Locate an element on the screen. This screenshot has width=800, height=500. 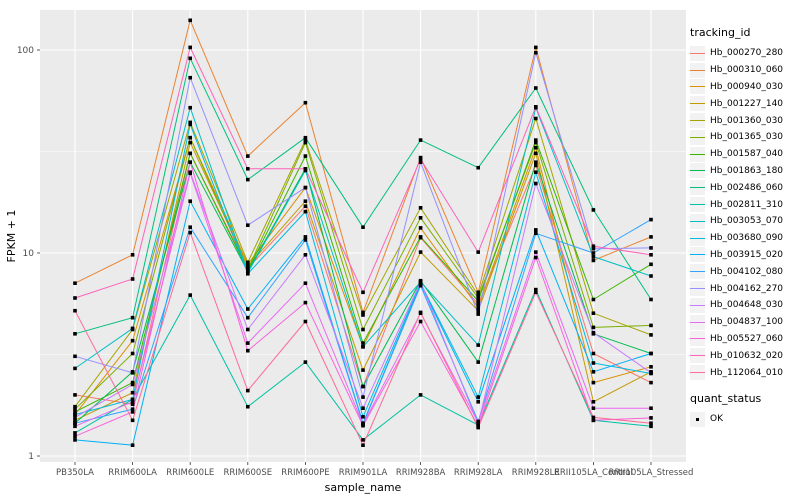
y-tick-label: 10 is located at coordinates (29, 254).